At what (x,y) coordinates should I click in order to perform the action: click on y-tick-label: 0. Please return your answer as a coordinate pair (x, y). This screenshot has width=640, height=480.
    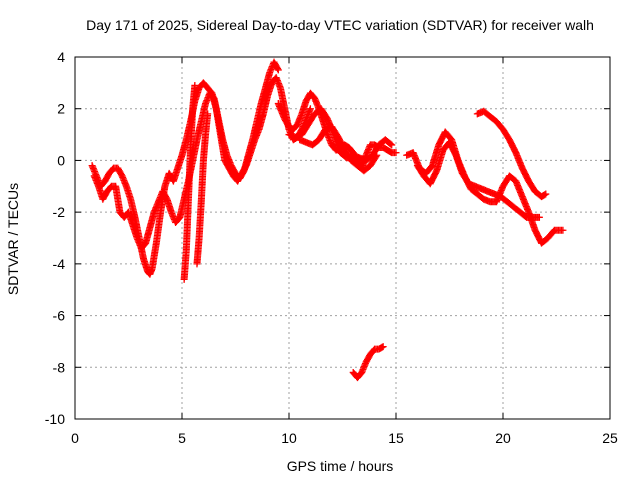
    Looking at the image, I should click on (61, 160).